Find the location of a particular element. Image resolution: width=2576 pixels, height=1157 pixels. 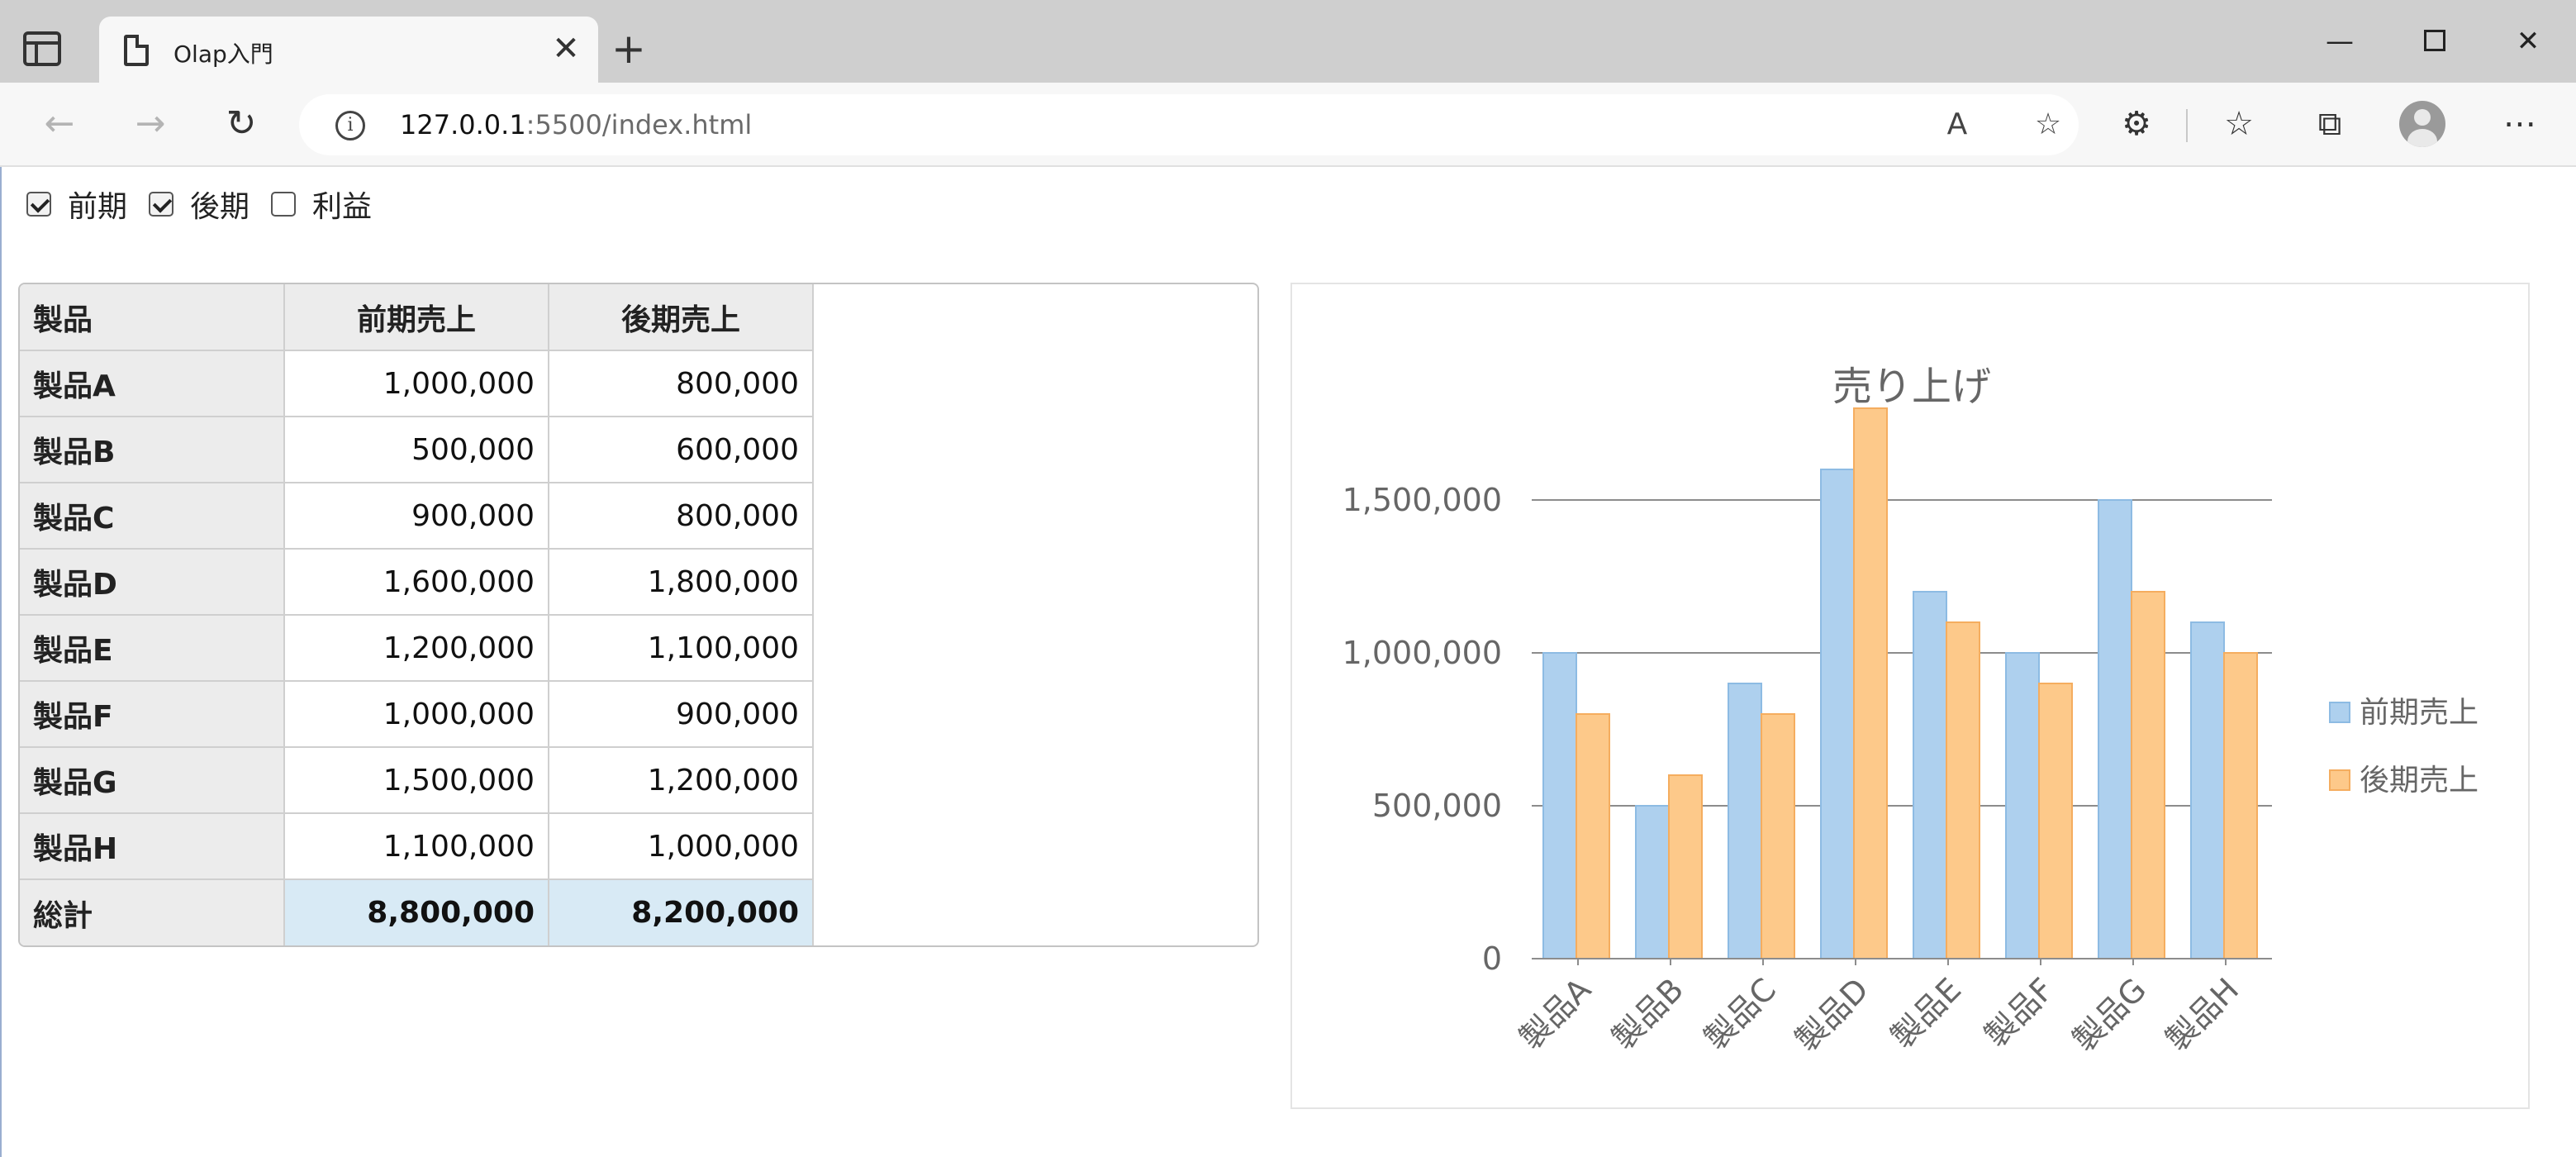

row-header: 製品H is located at coordinates (152, 846).